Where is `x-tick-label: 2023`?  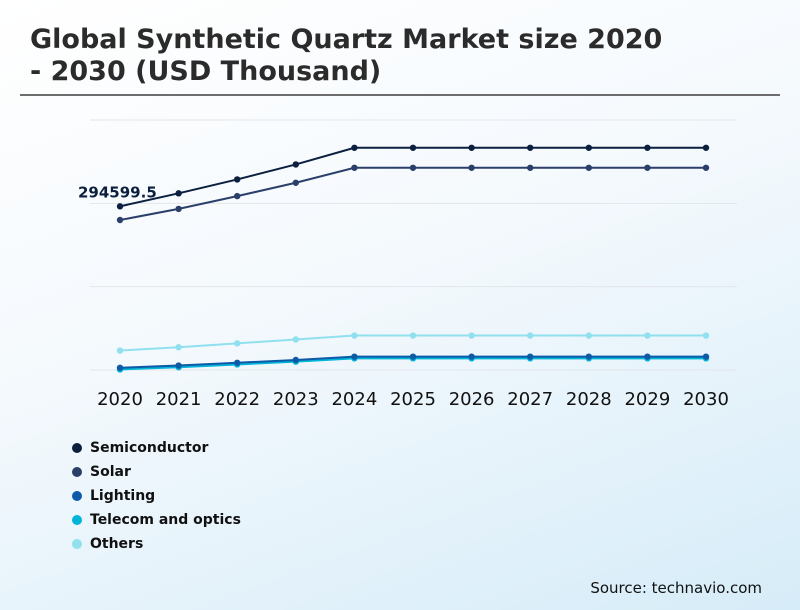 x-tick-label: 2023 is located at coordinates (296, 399).